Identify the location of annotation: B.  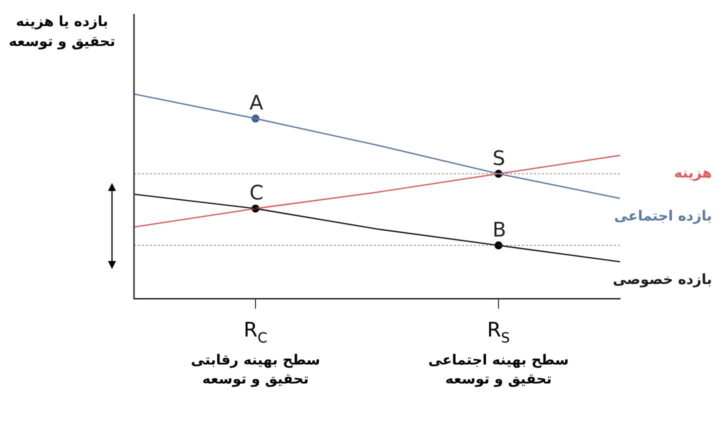
(499, 229).